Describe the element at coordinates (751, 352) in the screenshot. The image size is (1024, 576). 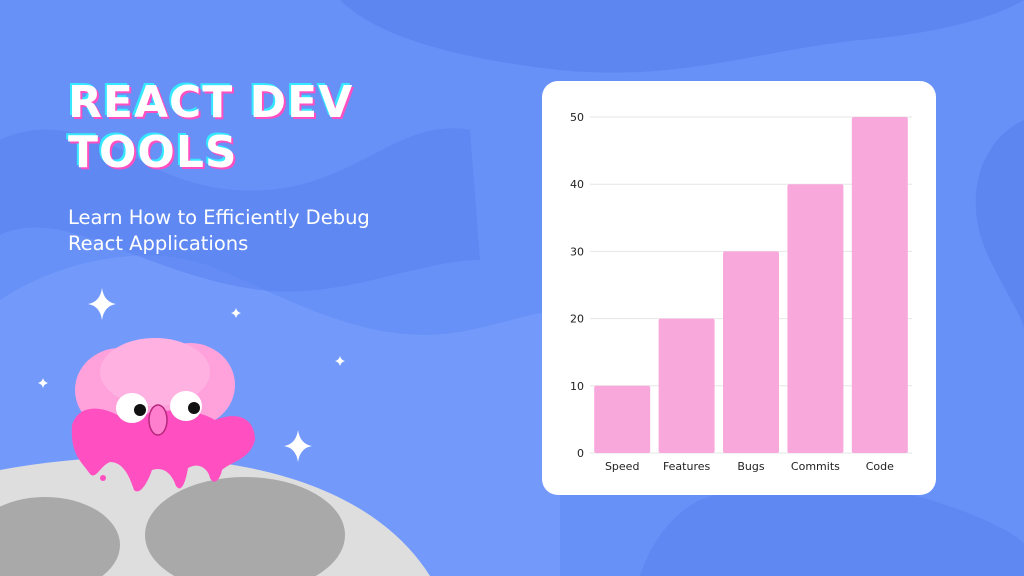
I see `bar-bugs` at that location.